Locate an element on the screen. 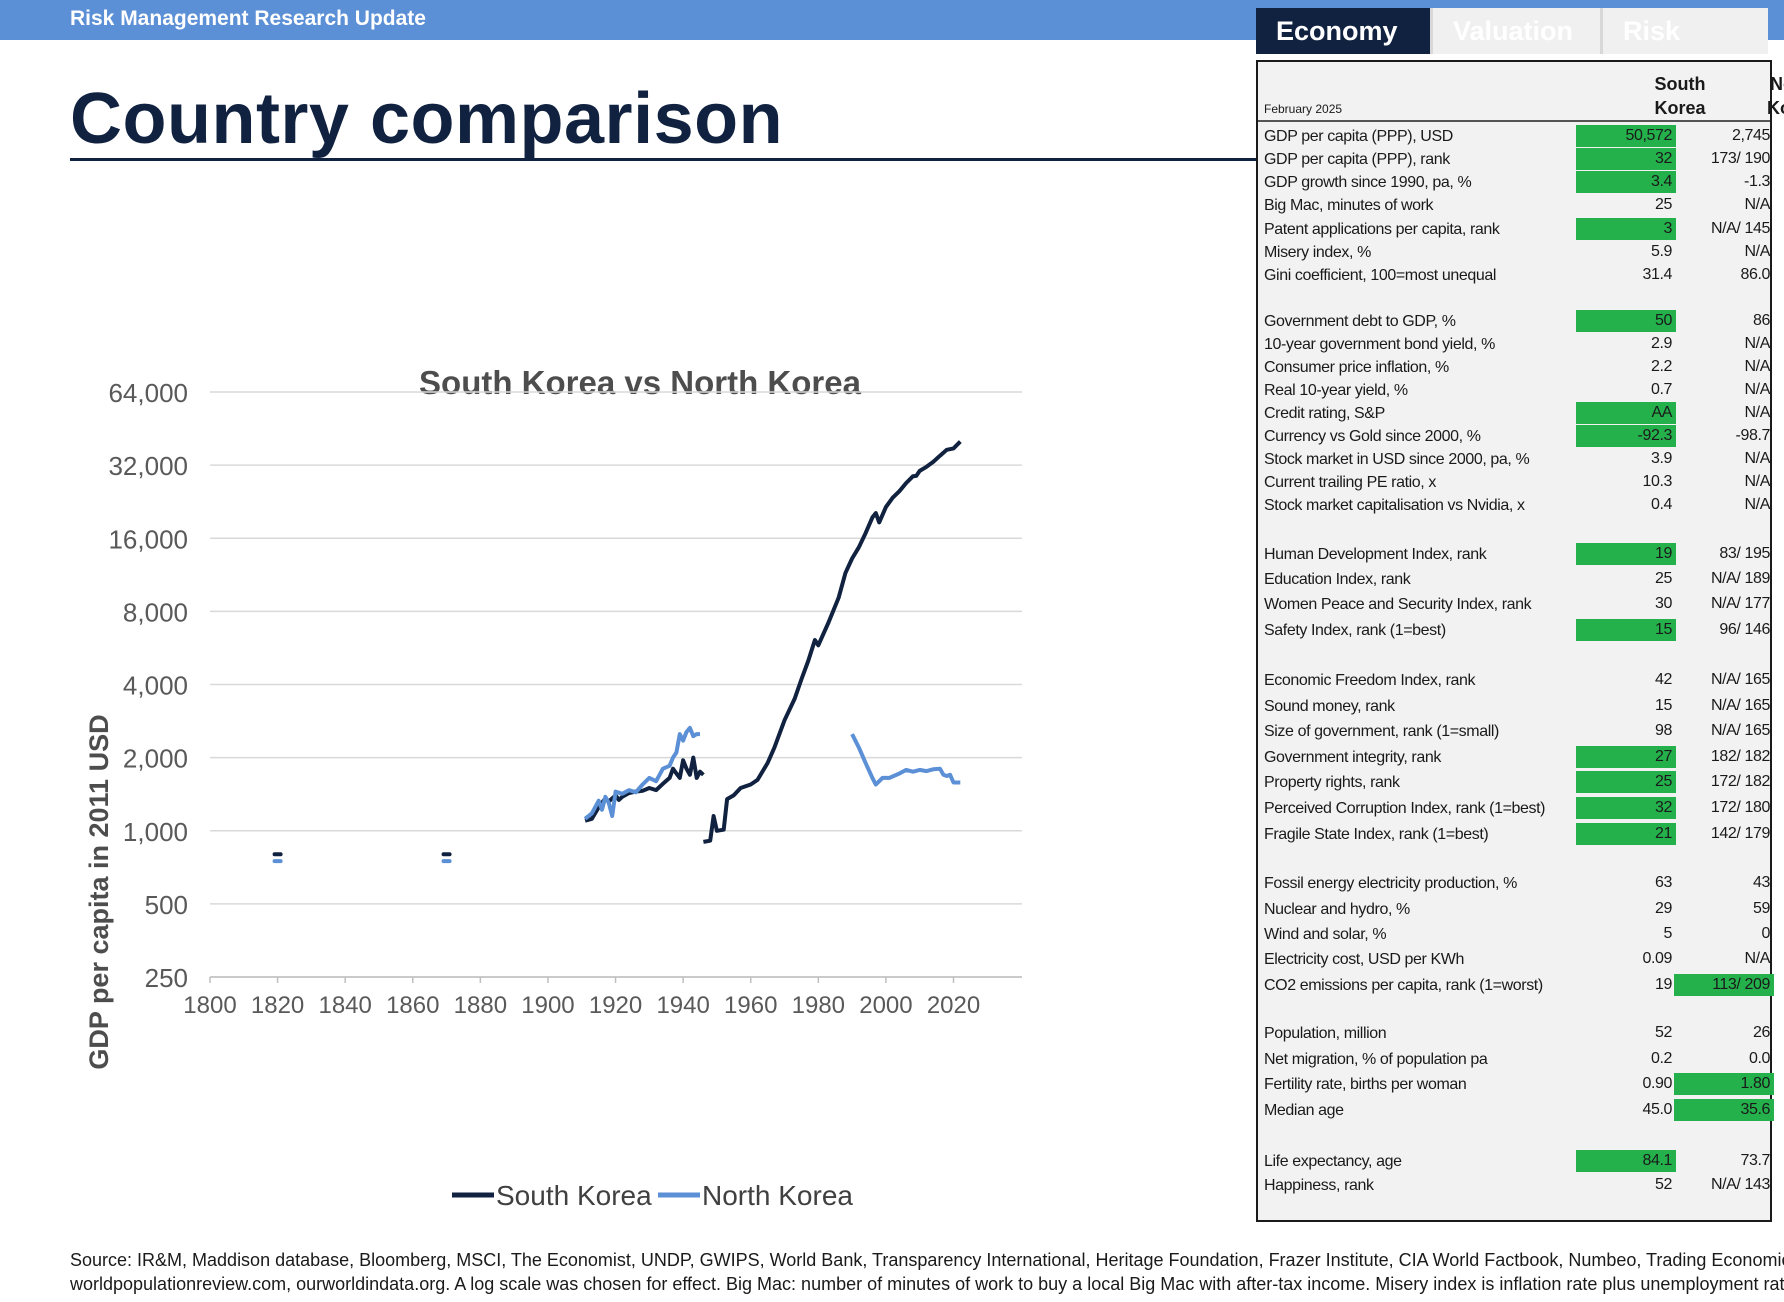 The height and width of the screenshot is (1302, 1784). row-label: Fossil energy electricity production, % is located at coordinates (1390, 883).